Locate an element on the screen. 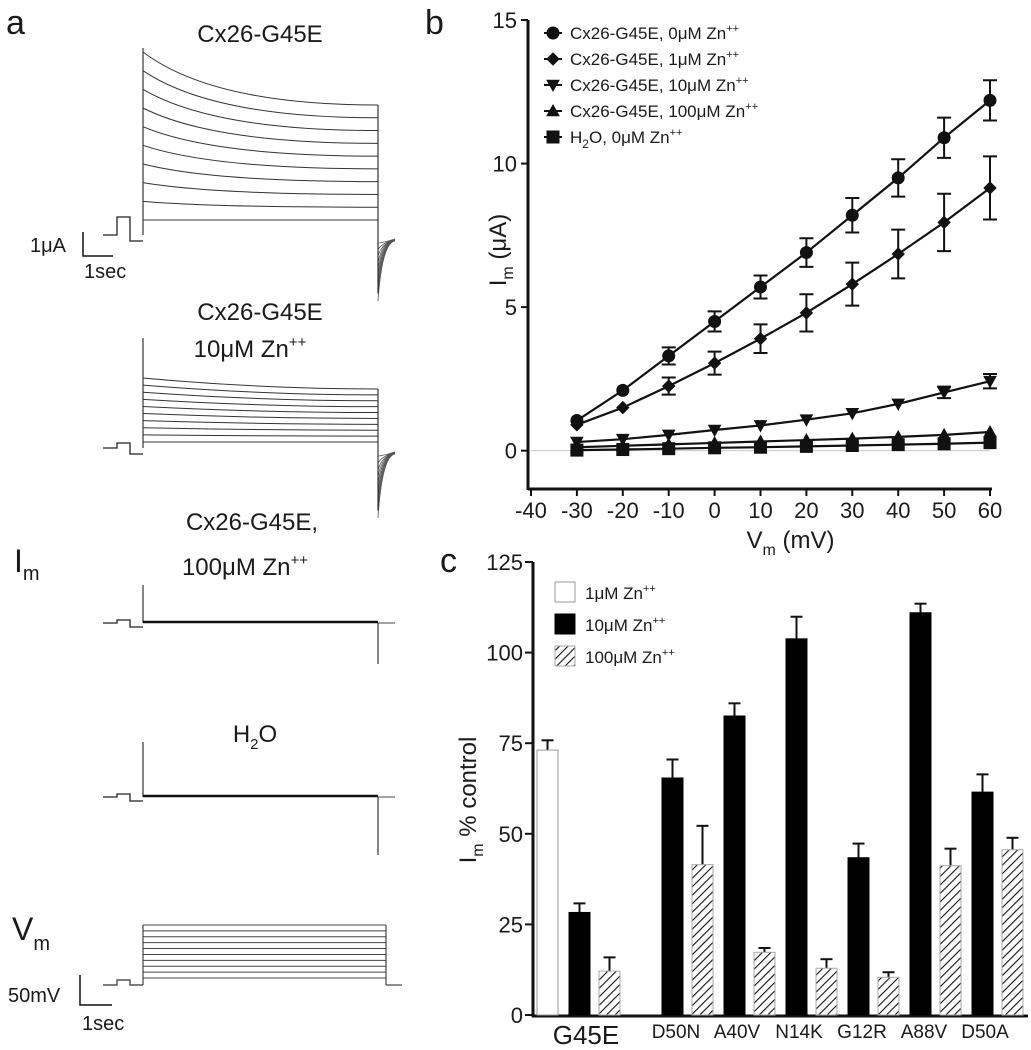 Image resolution: width=1031 pixels, height=1050 pixels. prepulse-trace is located at coordinates (123, 448).